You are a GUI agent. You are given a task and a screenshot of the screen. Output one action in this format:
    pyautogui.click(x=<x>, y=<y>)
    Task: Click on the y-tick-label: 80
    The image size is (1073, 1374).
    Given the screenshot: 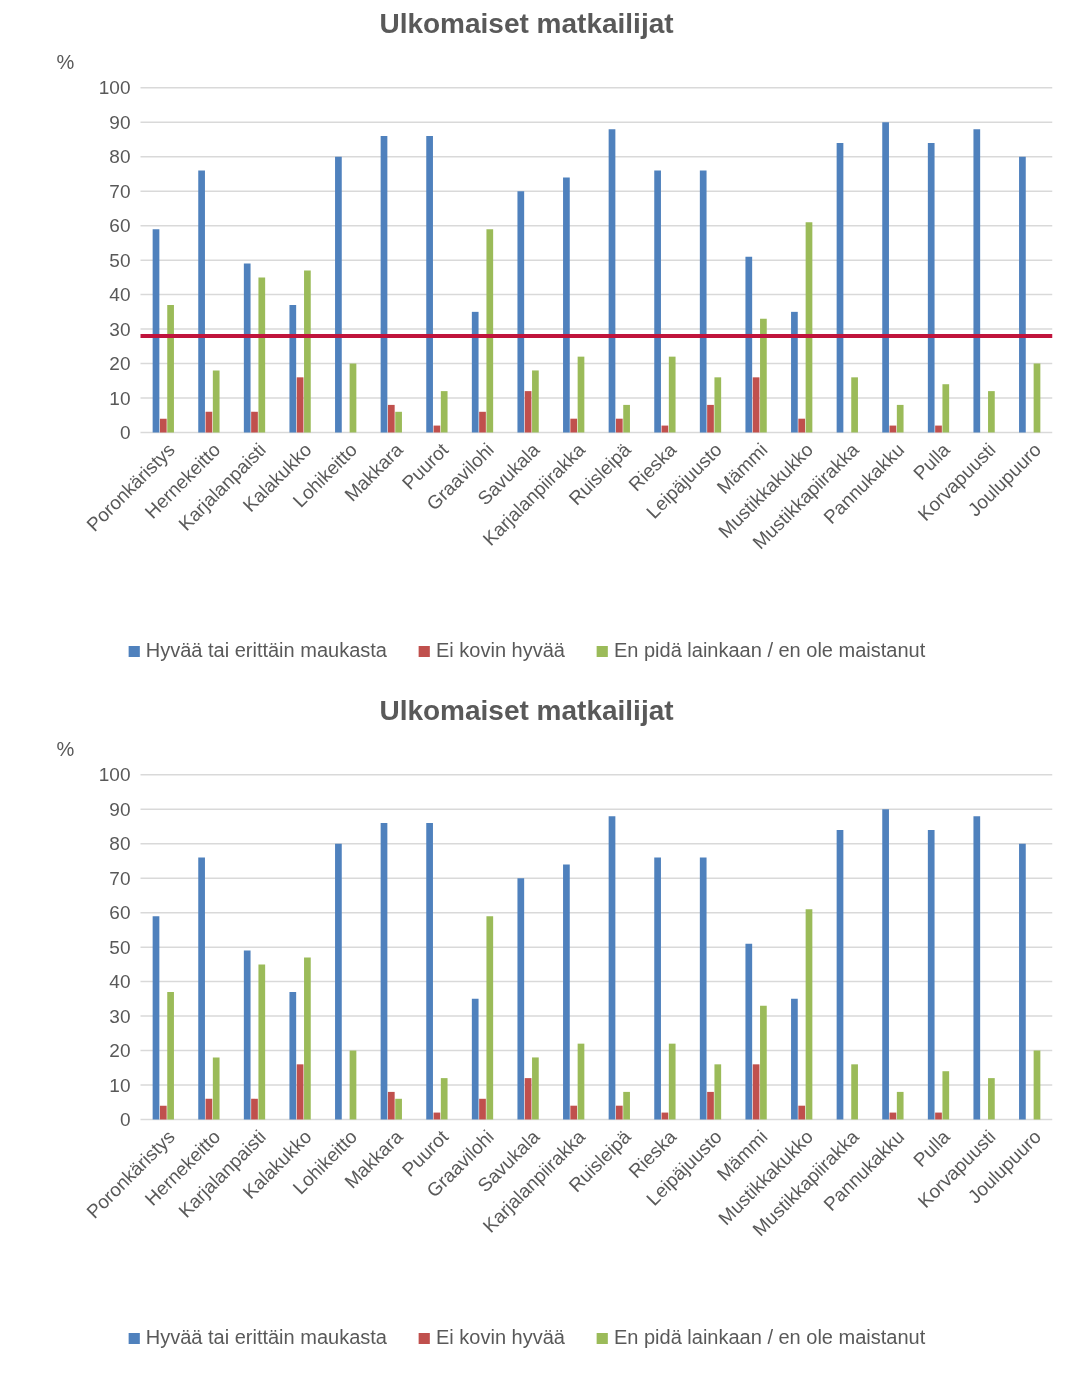 What is the action you would take?
    pyautogui.click(x=120, y=157)
    